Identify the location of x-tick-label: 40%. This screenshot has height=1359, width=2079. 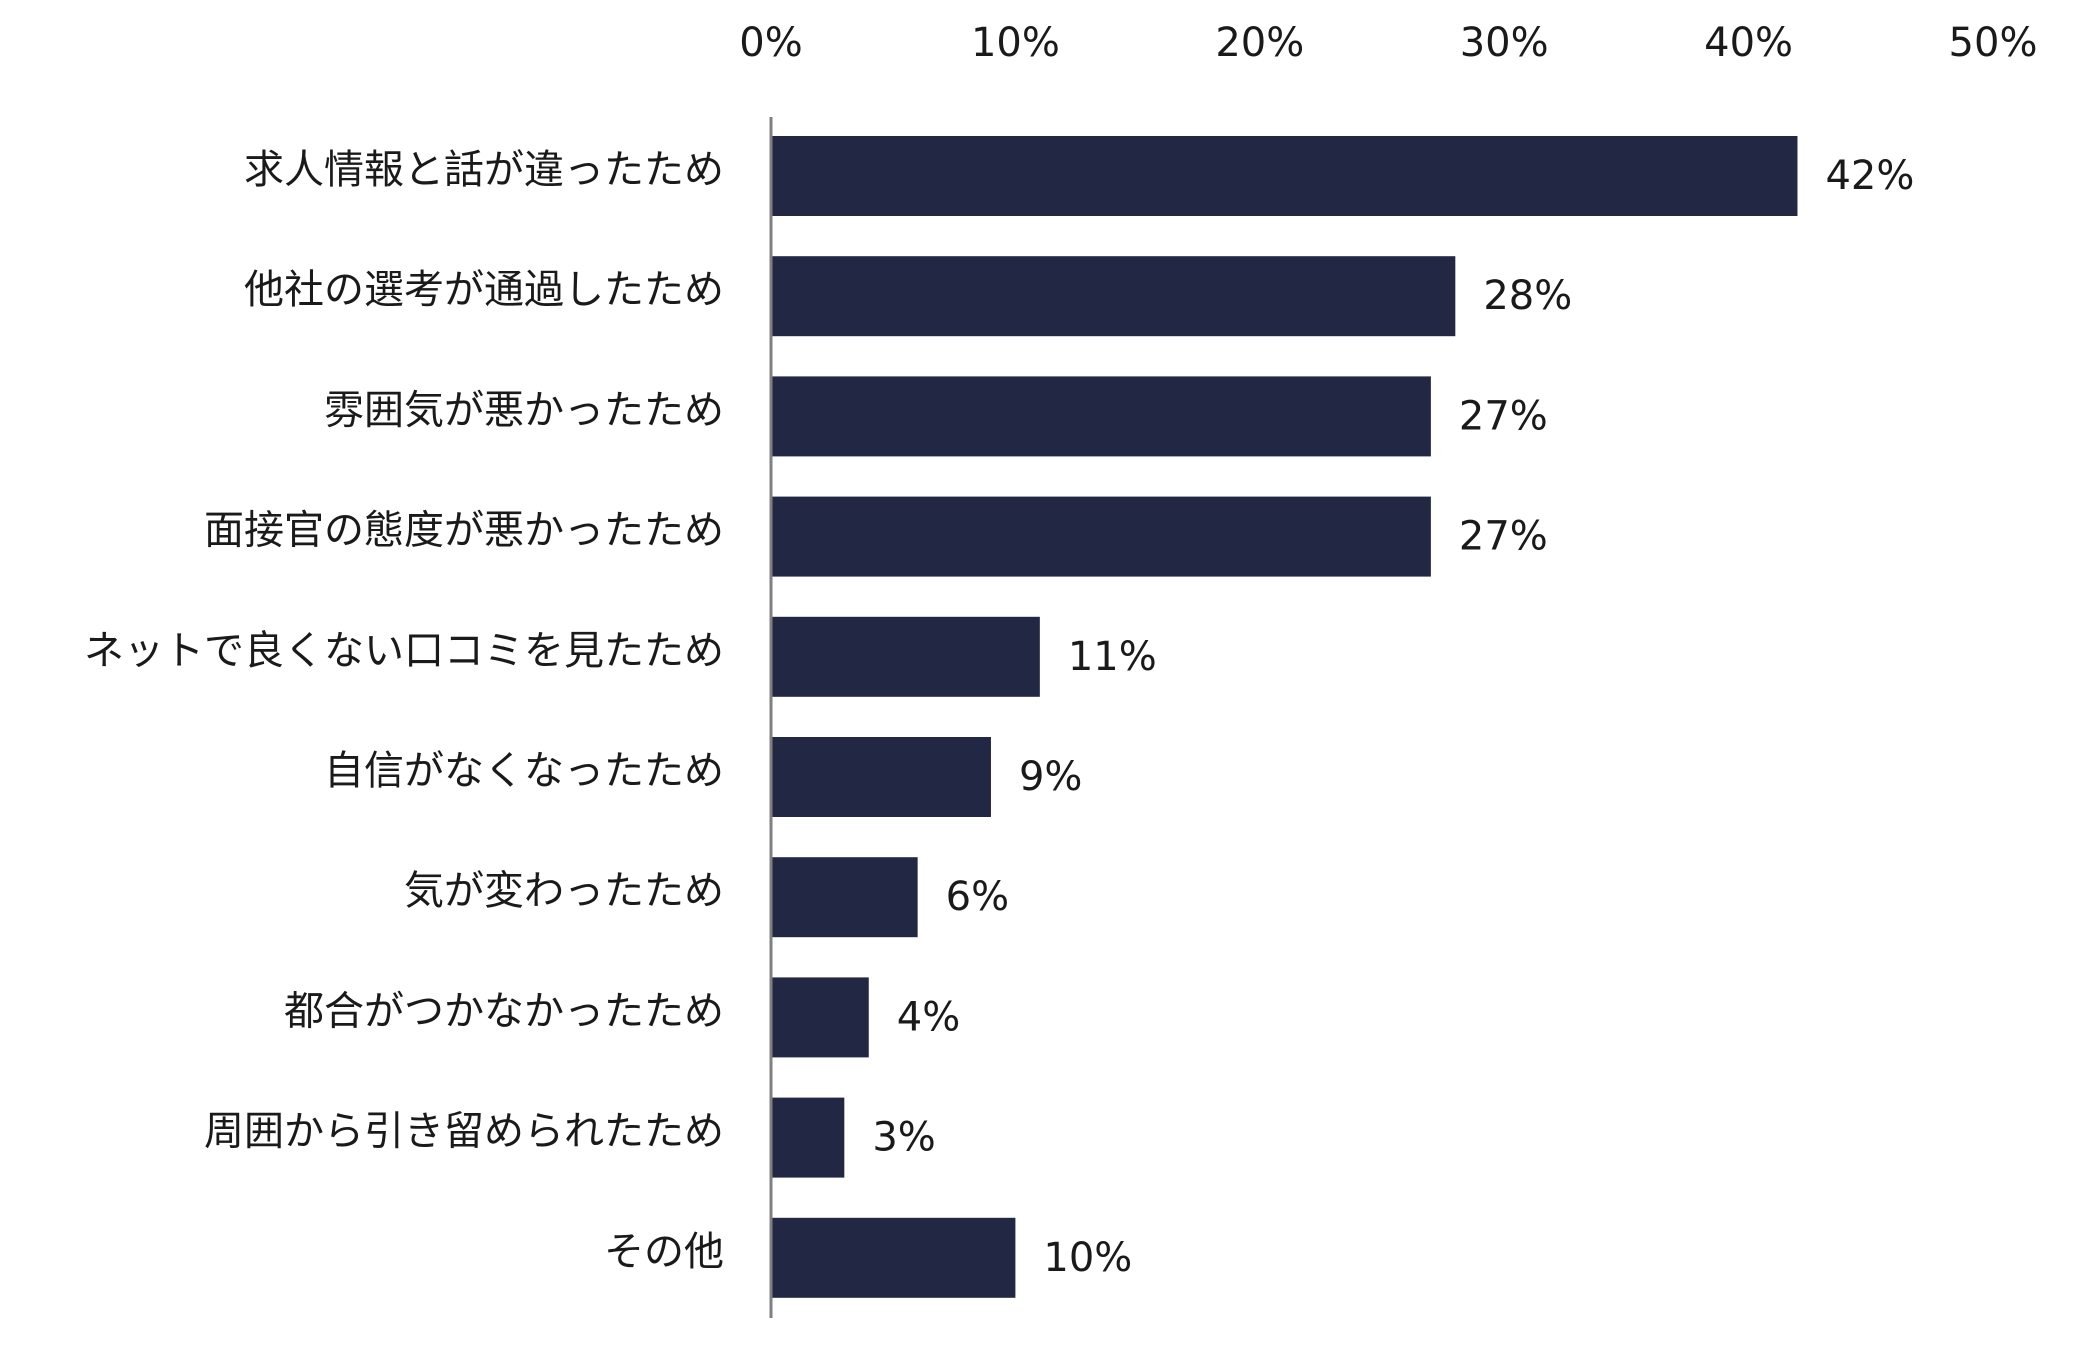
(1748, 43).